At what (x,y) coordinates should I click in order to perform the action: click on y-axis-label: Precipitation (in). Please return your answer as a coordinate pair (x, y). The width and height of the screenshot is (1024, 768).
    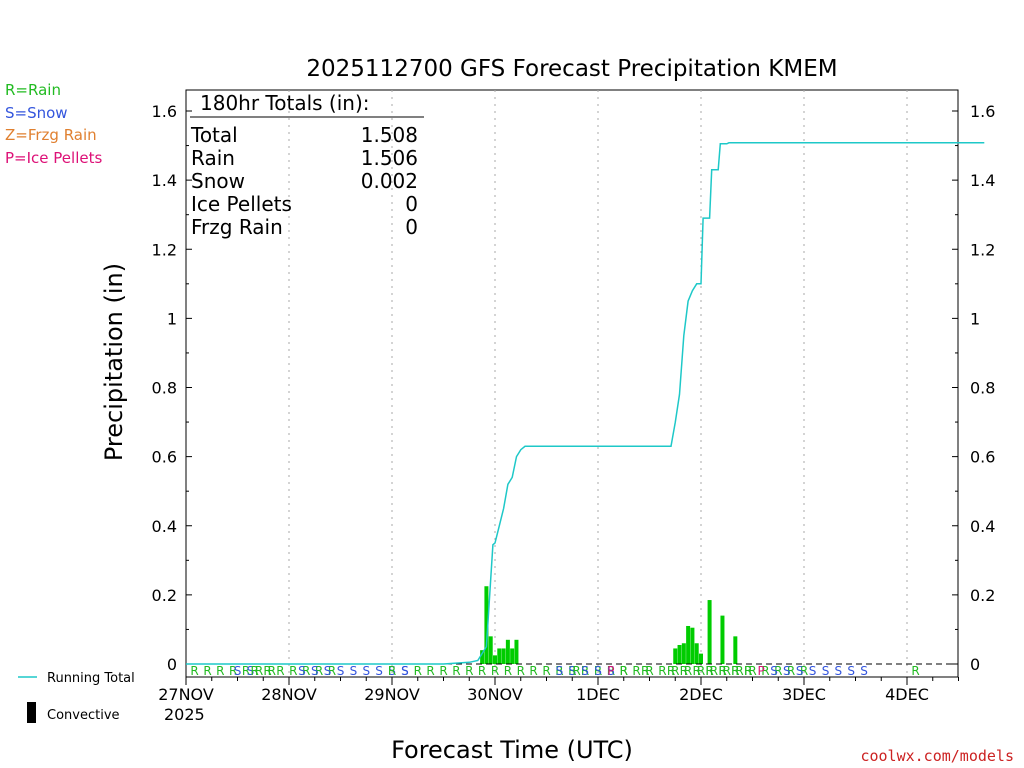
    Looking at the image, I should click on (114, 362).